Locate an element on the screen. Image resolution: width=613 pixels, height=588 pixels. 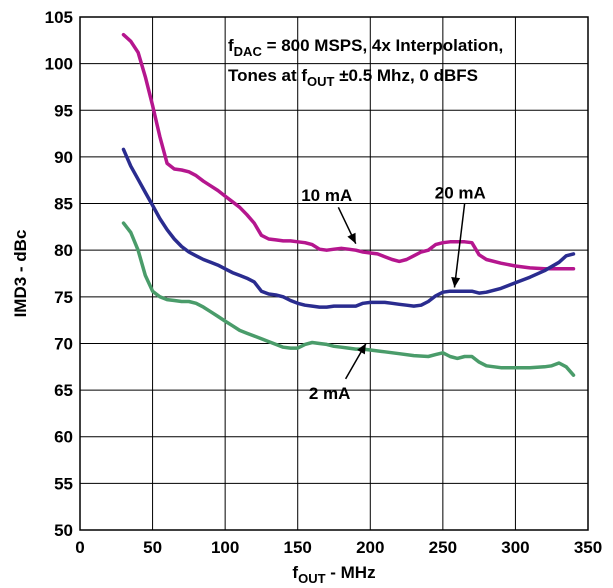
x-tick-label-50: 50 is located at coordinates (152, 547).